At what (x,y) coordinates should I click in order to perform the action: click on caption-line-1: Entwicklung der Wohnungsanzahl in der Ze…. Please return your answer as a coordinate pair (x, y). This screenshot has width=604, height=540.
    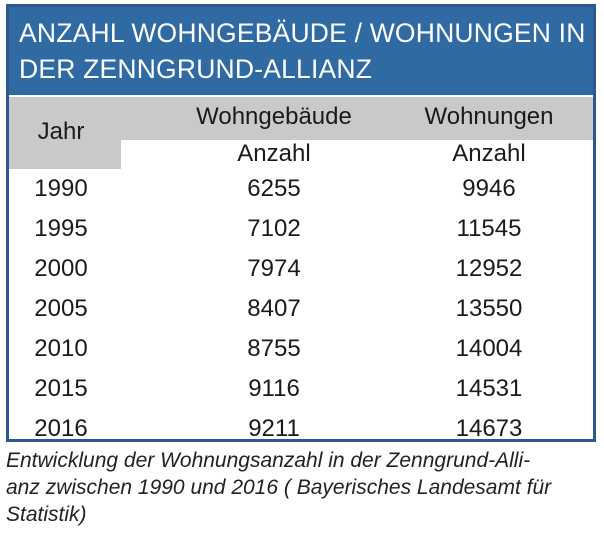
    Looking at the image, I should click on (268, 460).